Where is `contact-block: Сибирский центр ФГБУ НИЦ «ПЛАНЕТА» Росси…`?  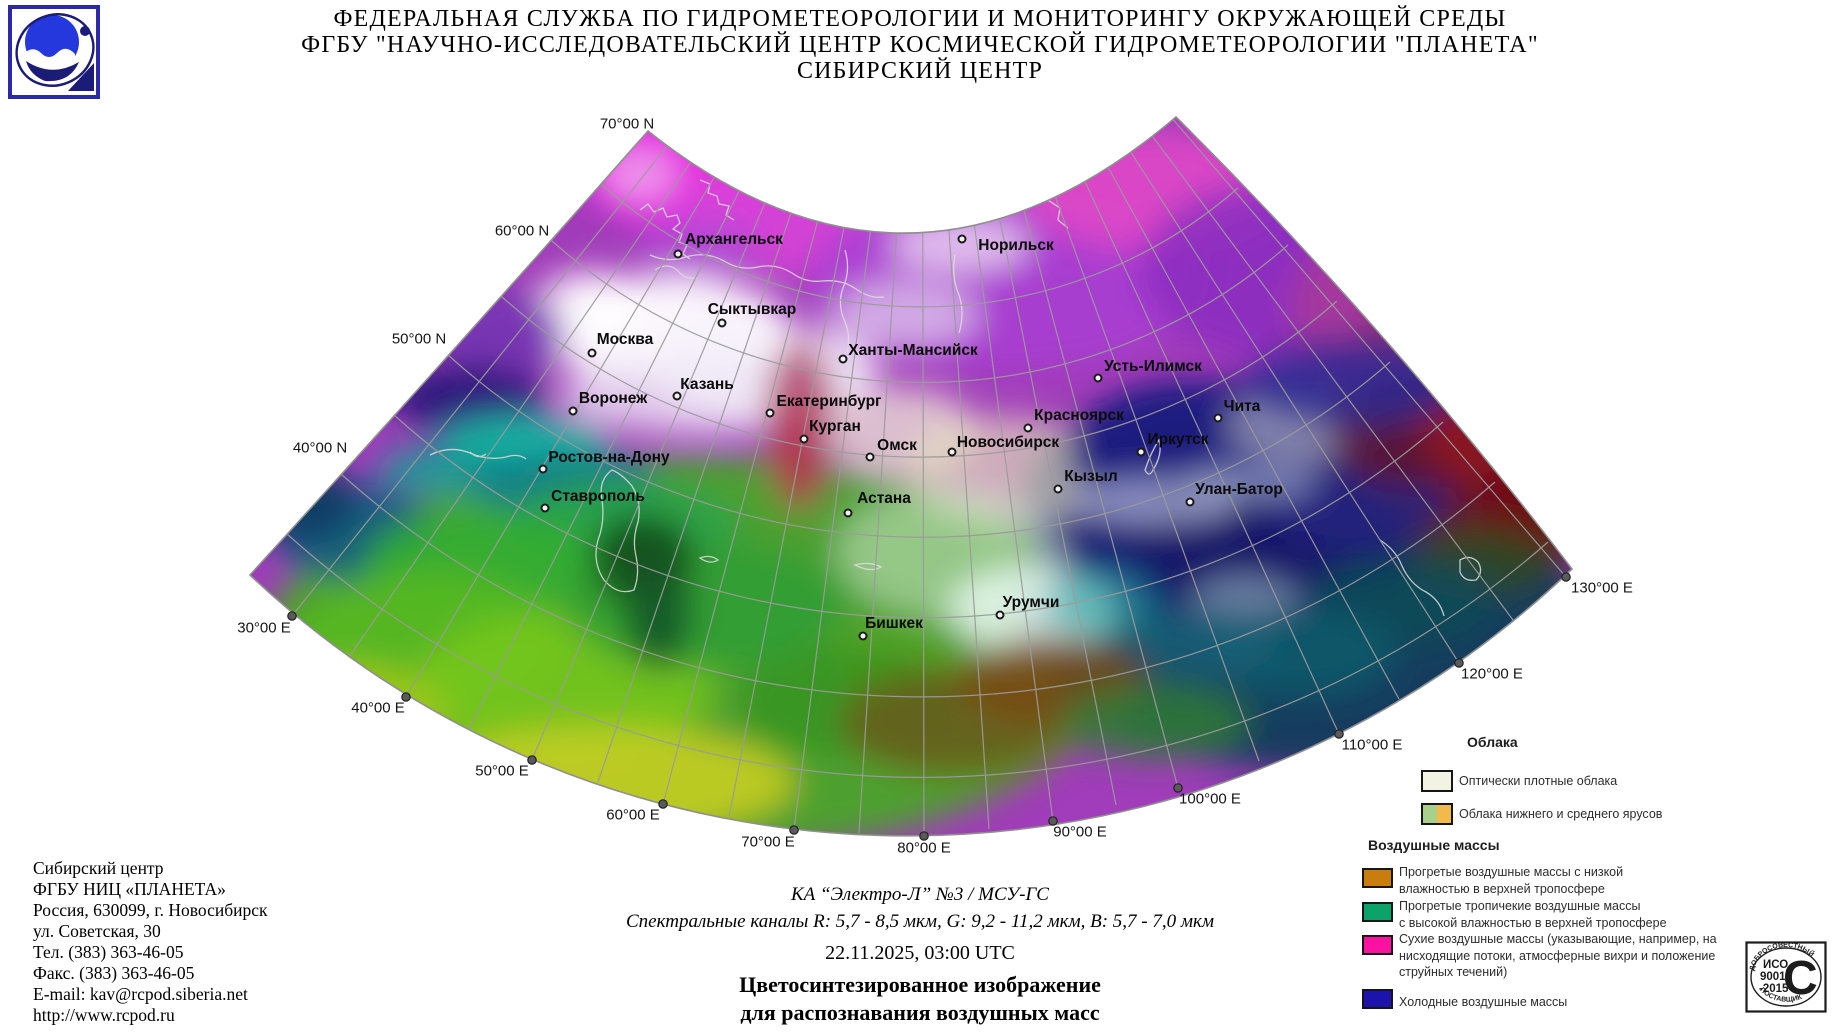
contact-block: Сибирский центр ФГБУ НИЦ «ПЛАНЕТА» Росси… is located at coordinates (150, 942).